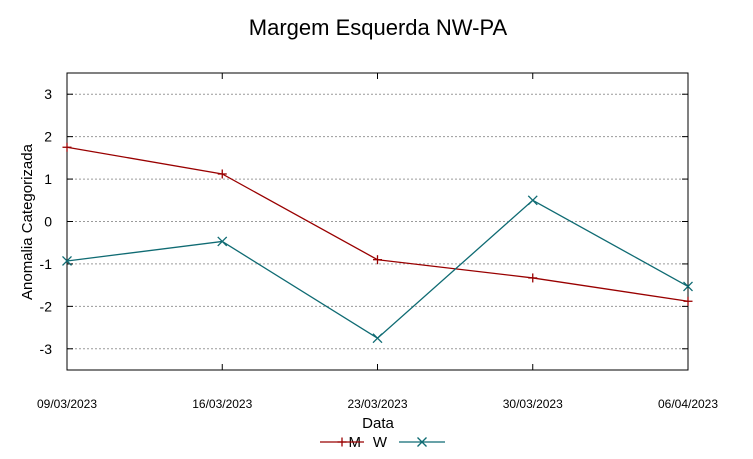 The width and height of the screenshot is (753, 459). I want to click on y-tick-label: 3, so click(48, 94).